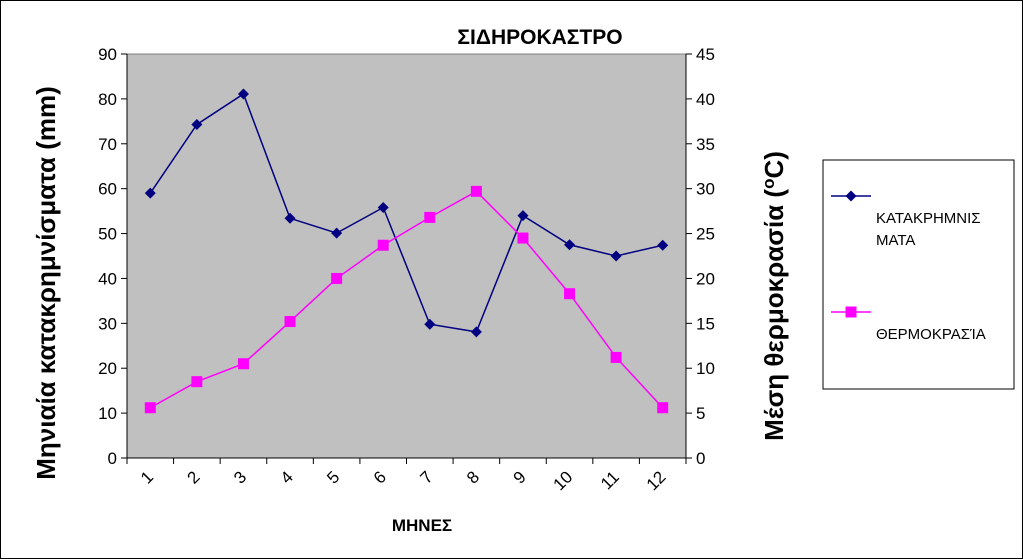  What do you see at coordinates (705, 278) in the screenshot?
I see `right-tick-label: 20` at bounding box center [705, 278].